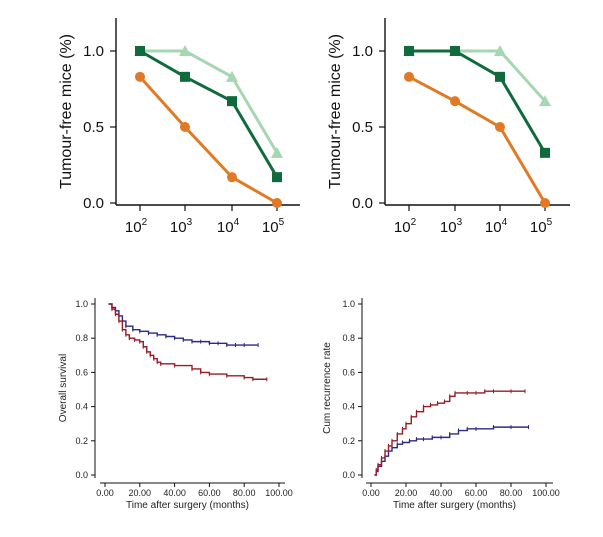 This screenshot has height=537, width=603. What do you see at coordinates (327, 388) in the screenshot?
I see `y-axis-label: Cum recurrence rate` at bounding box center [327, 388].